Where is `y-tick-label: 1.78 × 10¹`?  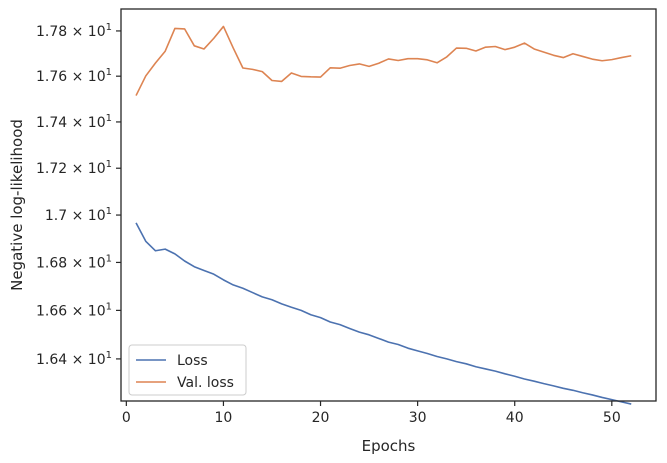
y-tick-label: 1.78 × 10¹ is located at coordinates (74, 31).